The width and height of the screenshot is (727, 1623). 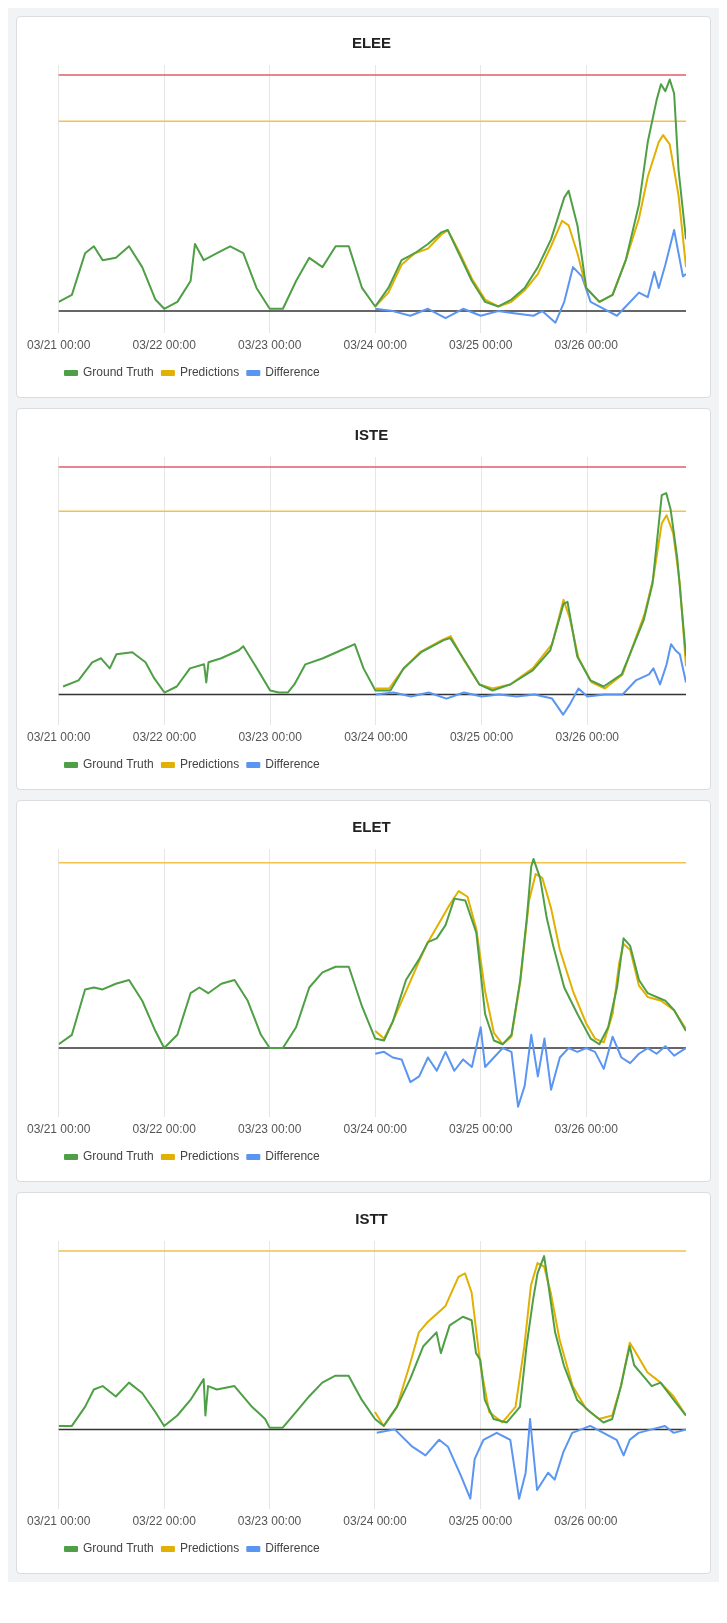 I want to click on chart-title: ISTE, so click(x=371, y=435).